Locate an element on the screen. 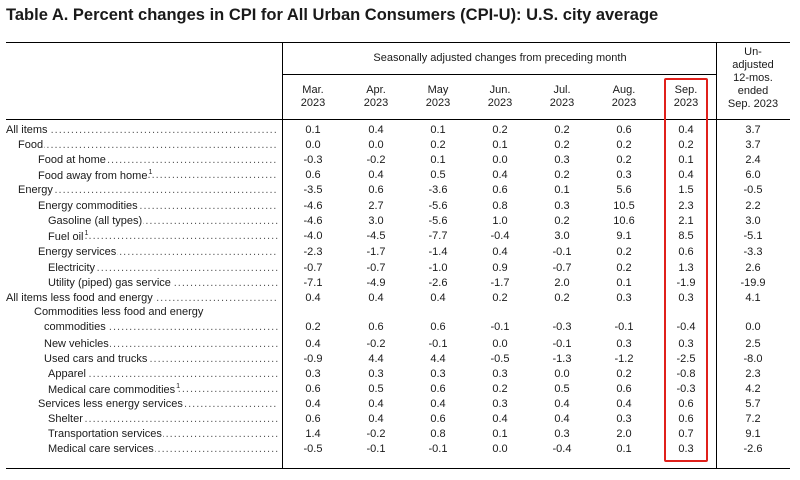 The height and width of the screenshot is (480, 800). row-label-text: Fuel oil is located at coordinates (66, 236).